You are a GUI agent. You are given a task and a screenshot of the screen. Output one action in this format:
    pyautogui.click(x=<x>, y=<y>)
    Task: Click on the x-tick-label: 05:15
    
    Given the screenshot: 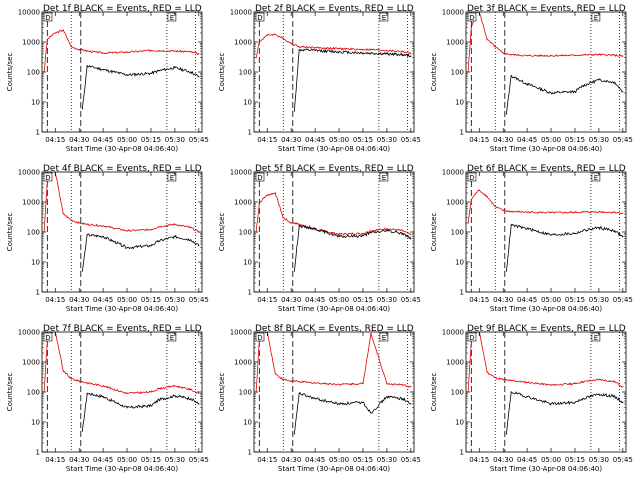 What is the action you would take?
    pyautogui.click(x=575, y=140)
    